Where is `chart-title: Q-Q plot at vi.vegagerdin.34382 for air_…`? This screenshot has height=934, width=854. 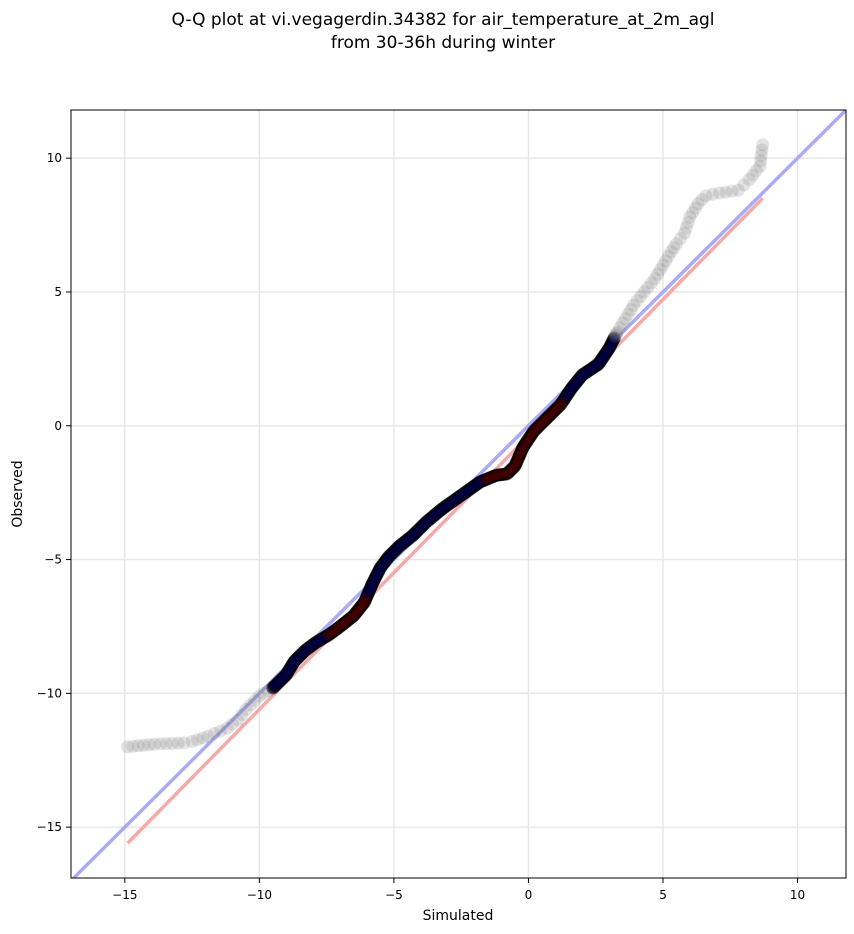
chart-title: Q-Q plot at vi.vegagerdin.34382 for air_… is located at coordinates (442, 20).